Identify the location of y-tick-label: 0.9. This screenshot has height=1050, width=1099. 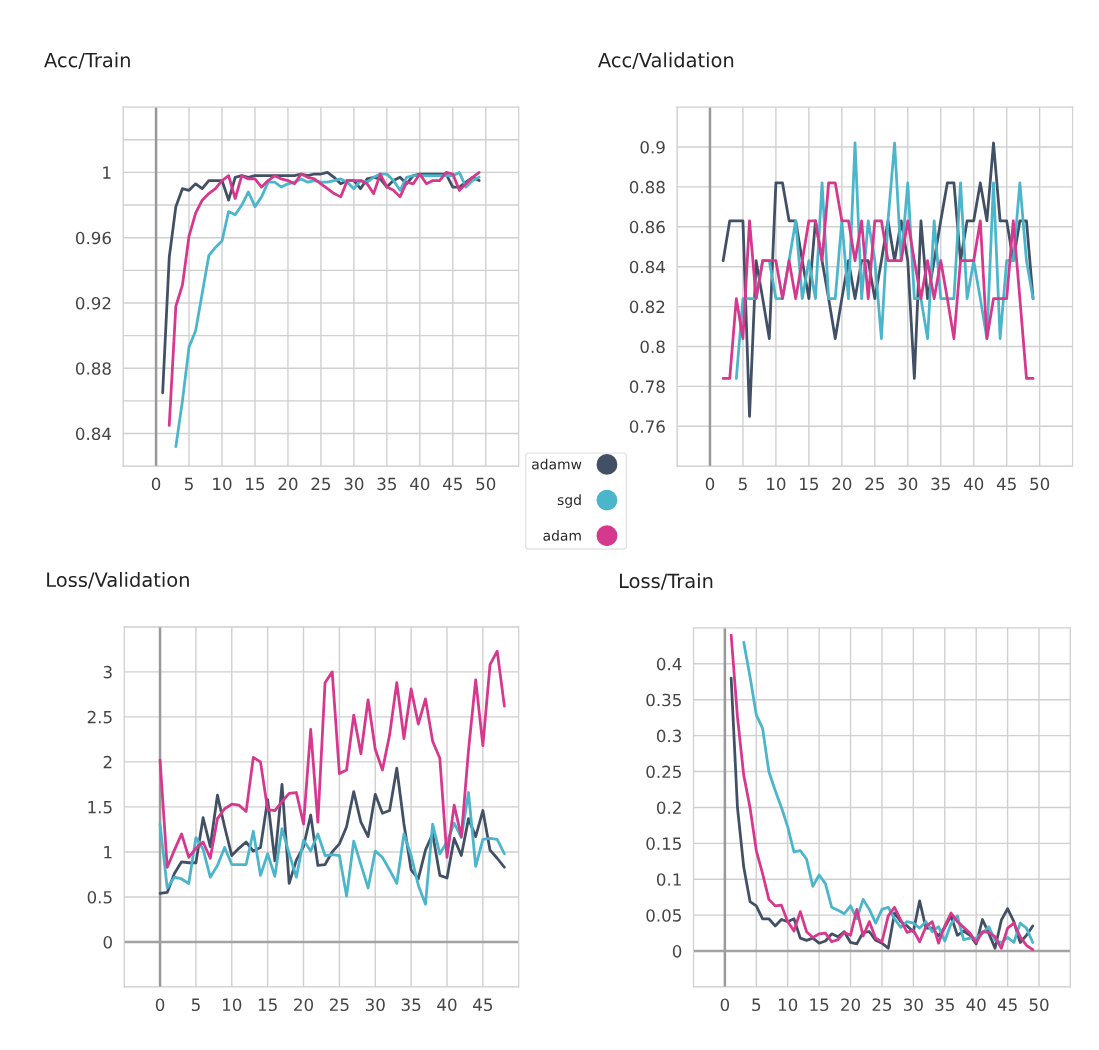
(652, 147).